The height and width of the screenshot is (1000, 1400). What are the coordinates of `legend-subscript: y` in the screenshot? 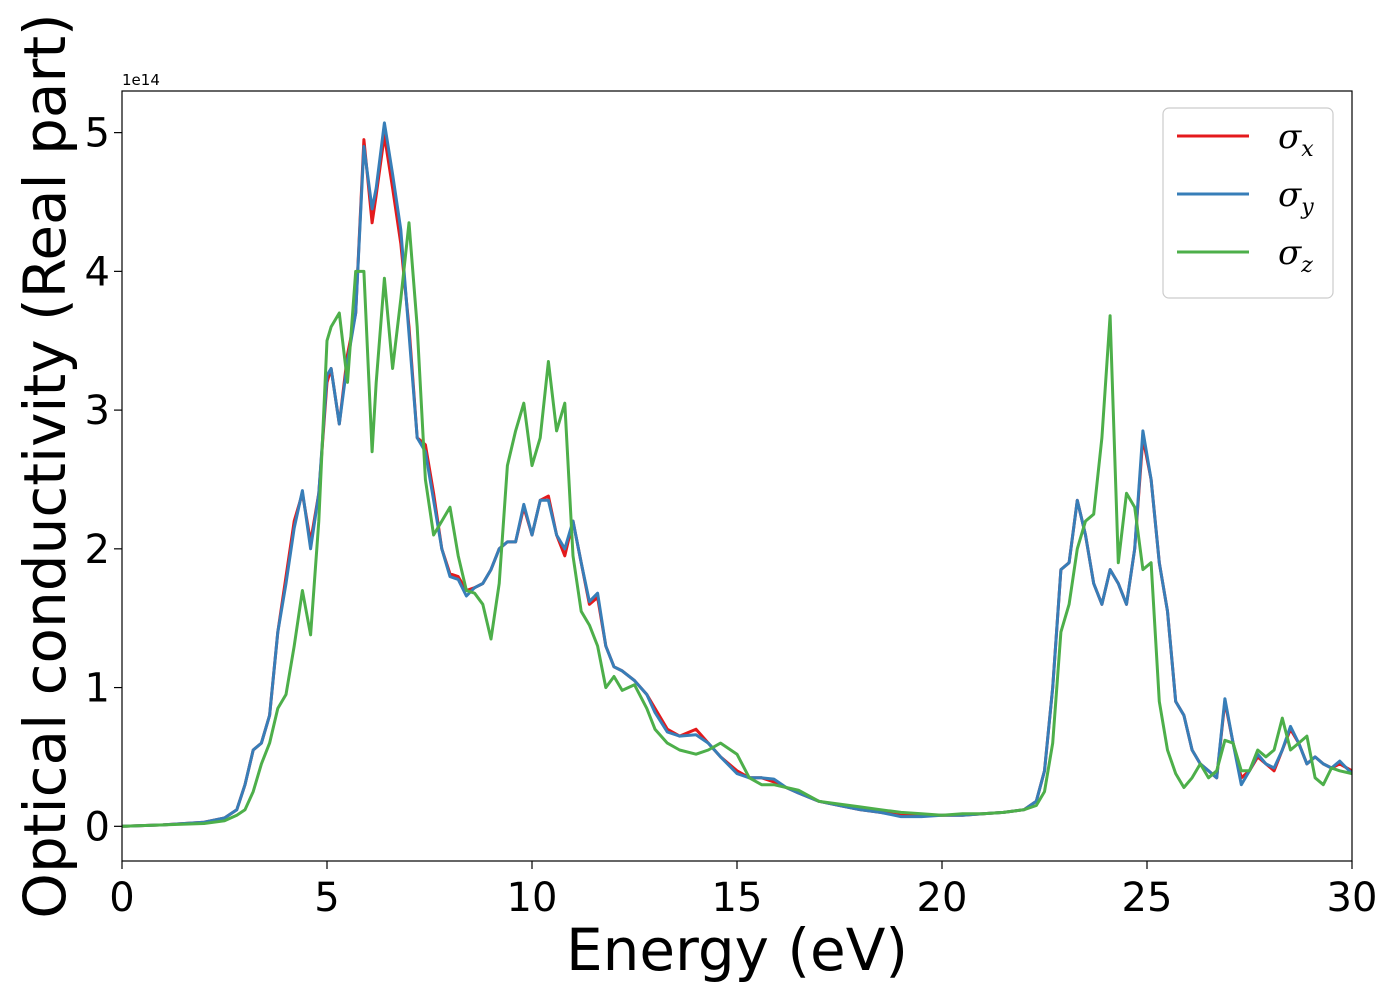 It's located at (1307, 207).